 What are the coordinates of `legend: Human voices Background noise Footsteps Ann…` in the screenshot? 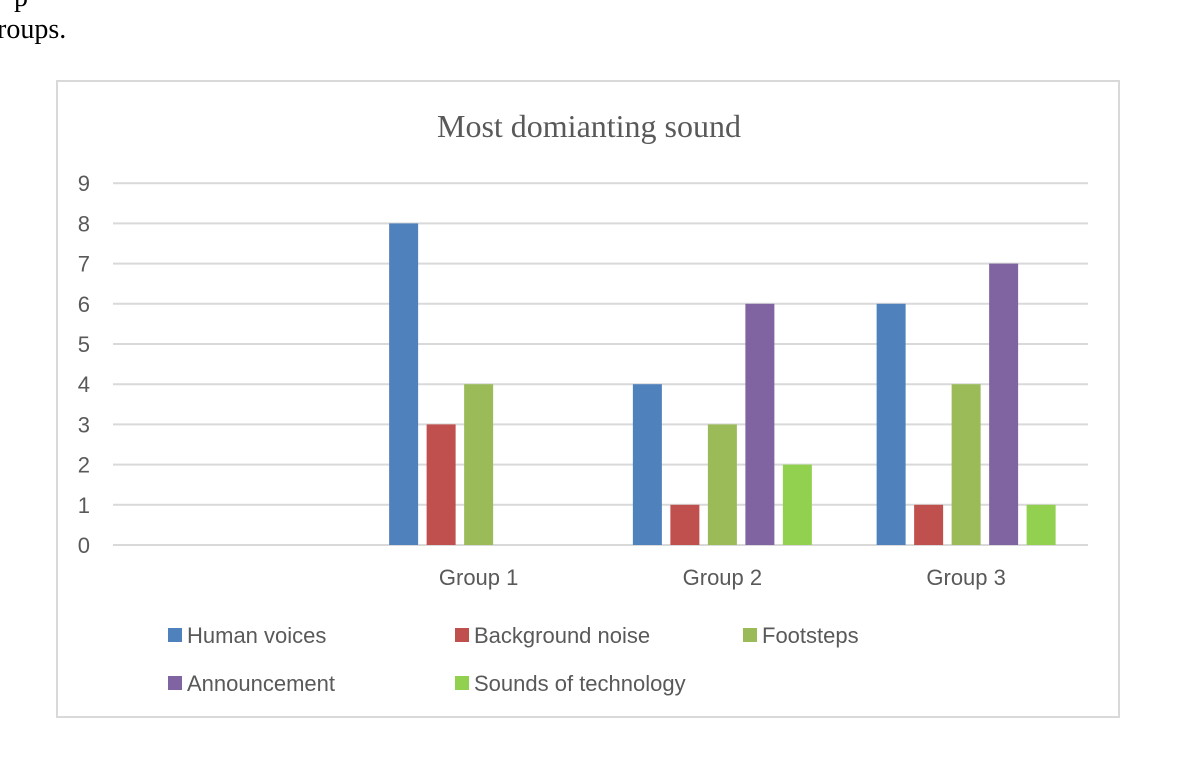 It's located at (513, 659).